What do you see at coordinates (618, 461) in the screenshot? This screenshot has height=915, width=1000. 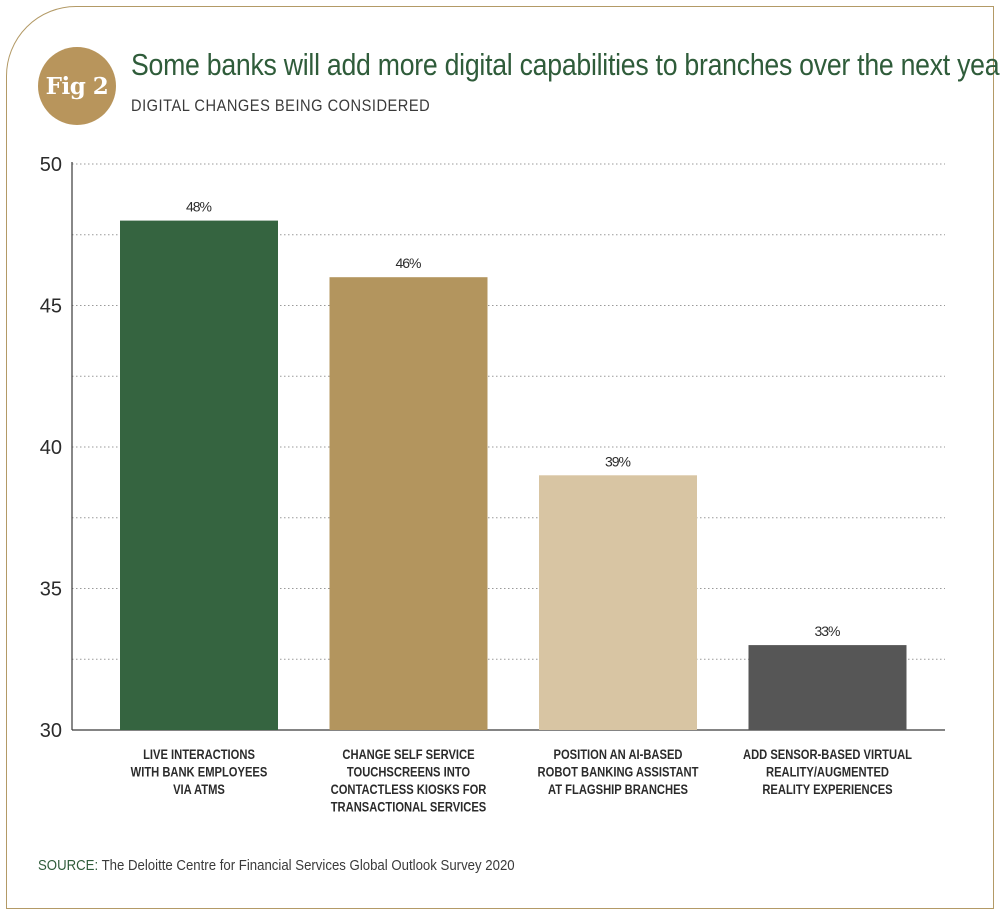 I see `bar-value-label: 39%` at bounding box center [618, 461].